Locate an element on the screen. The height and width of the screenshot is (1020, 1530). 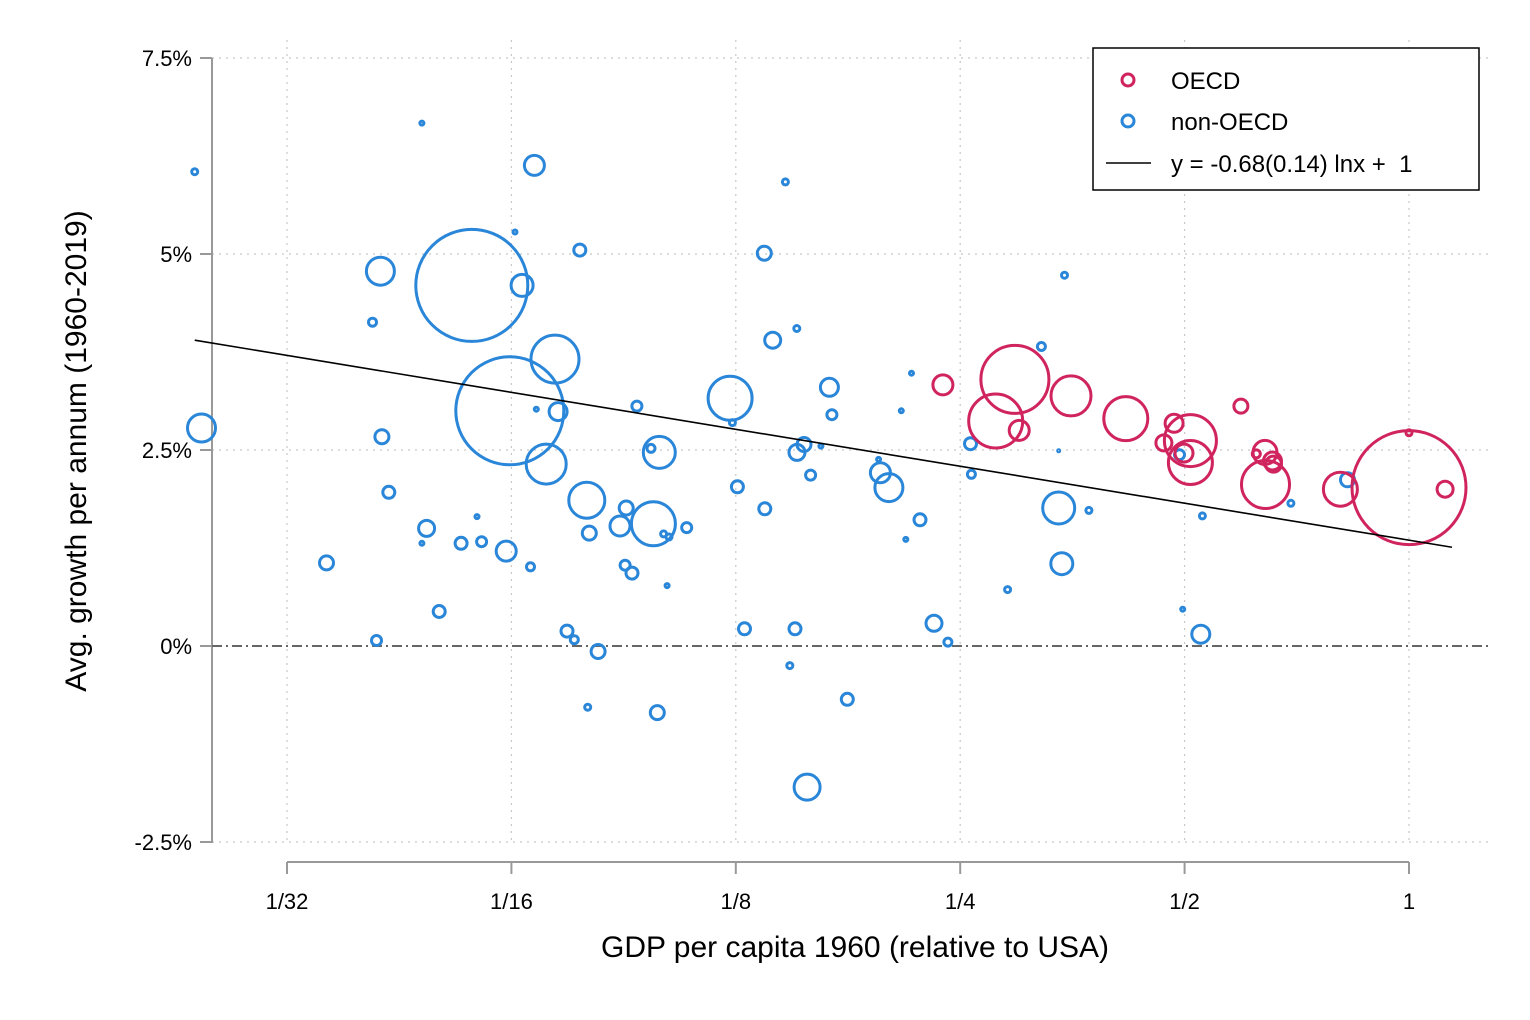
legend-non-oecd-marker is located at coordinates (1128, 121).